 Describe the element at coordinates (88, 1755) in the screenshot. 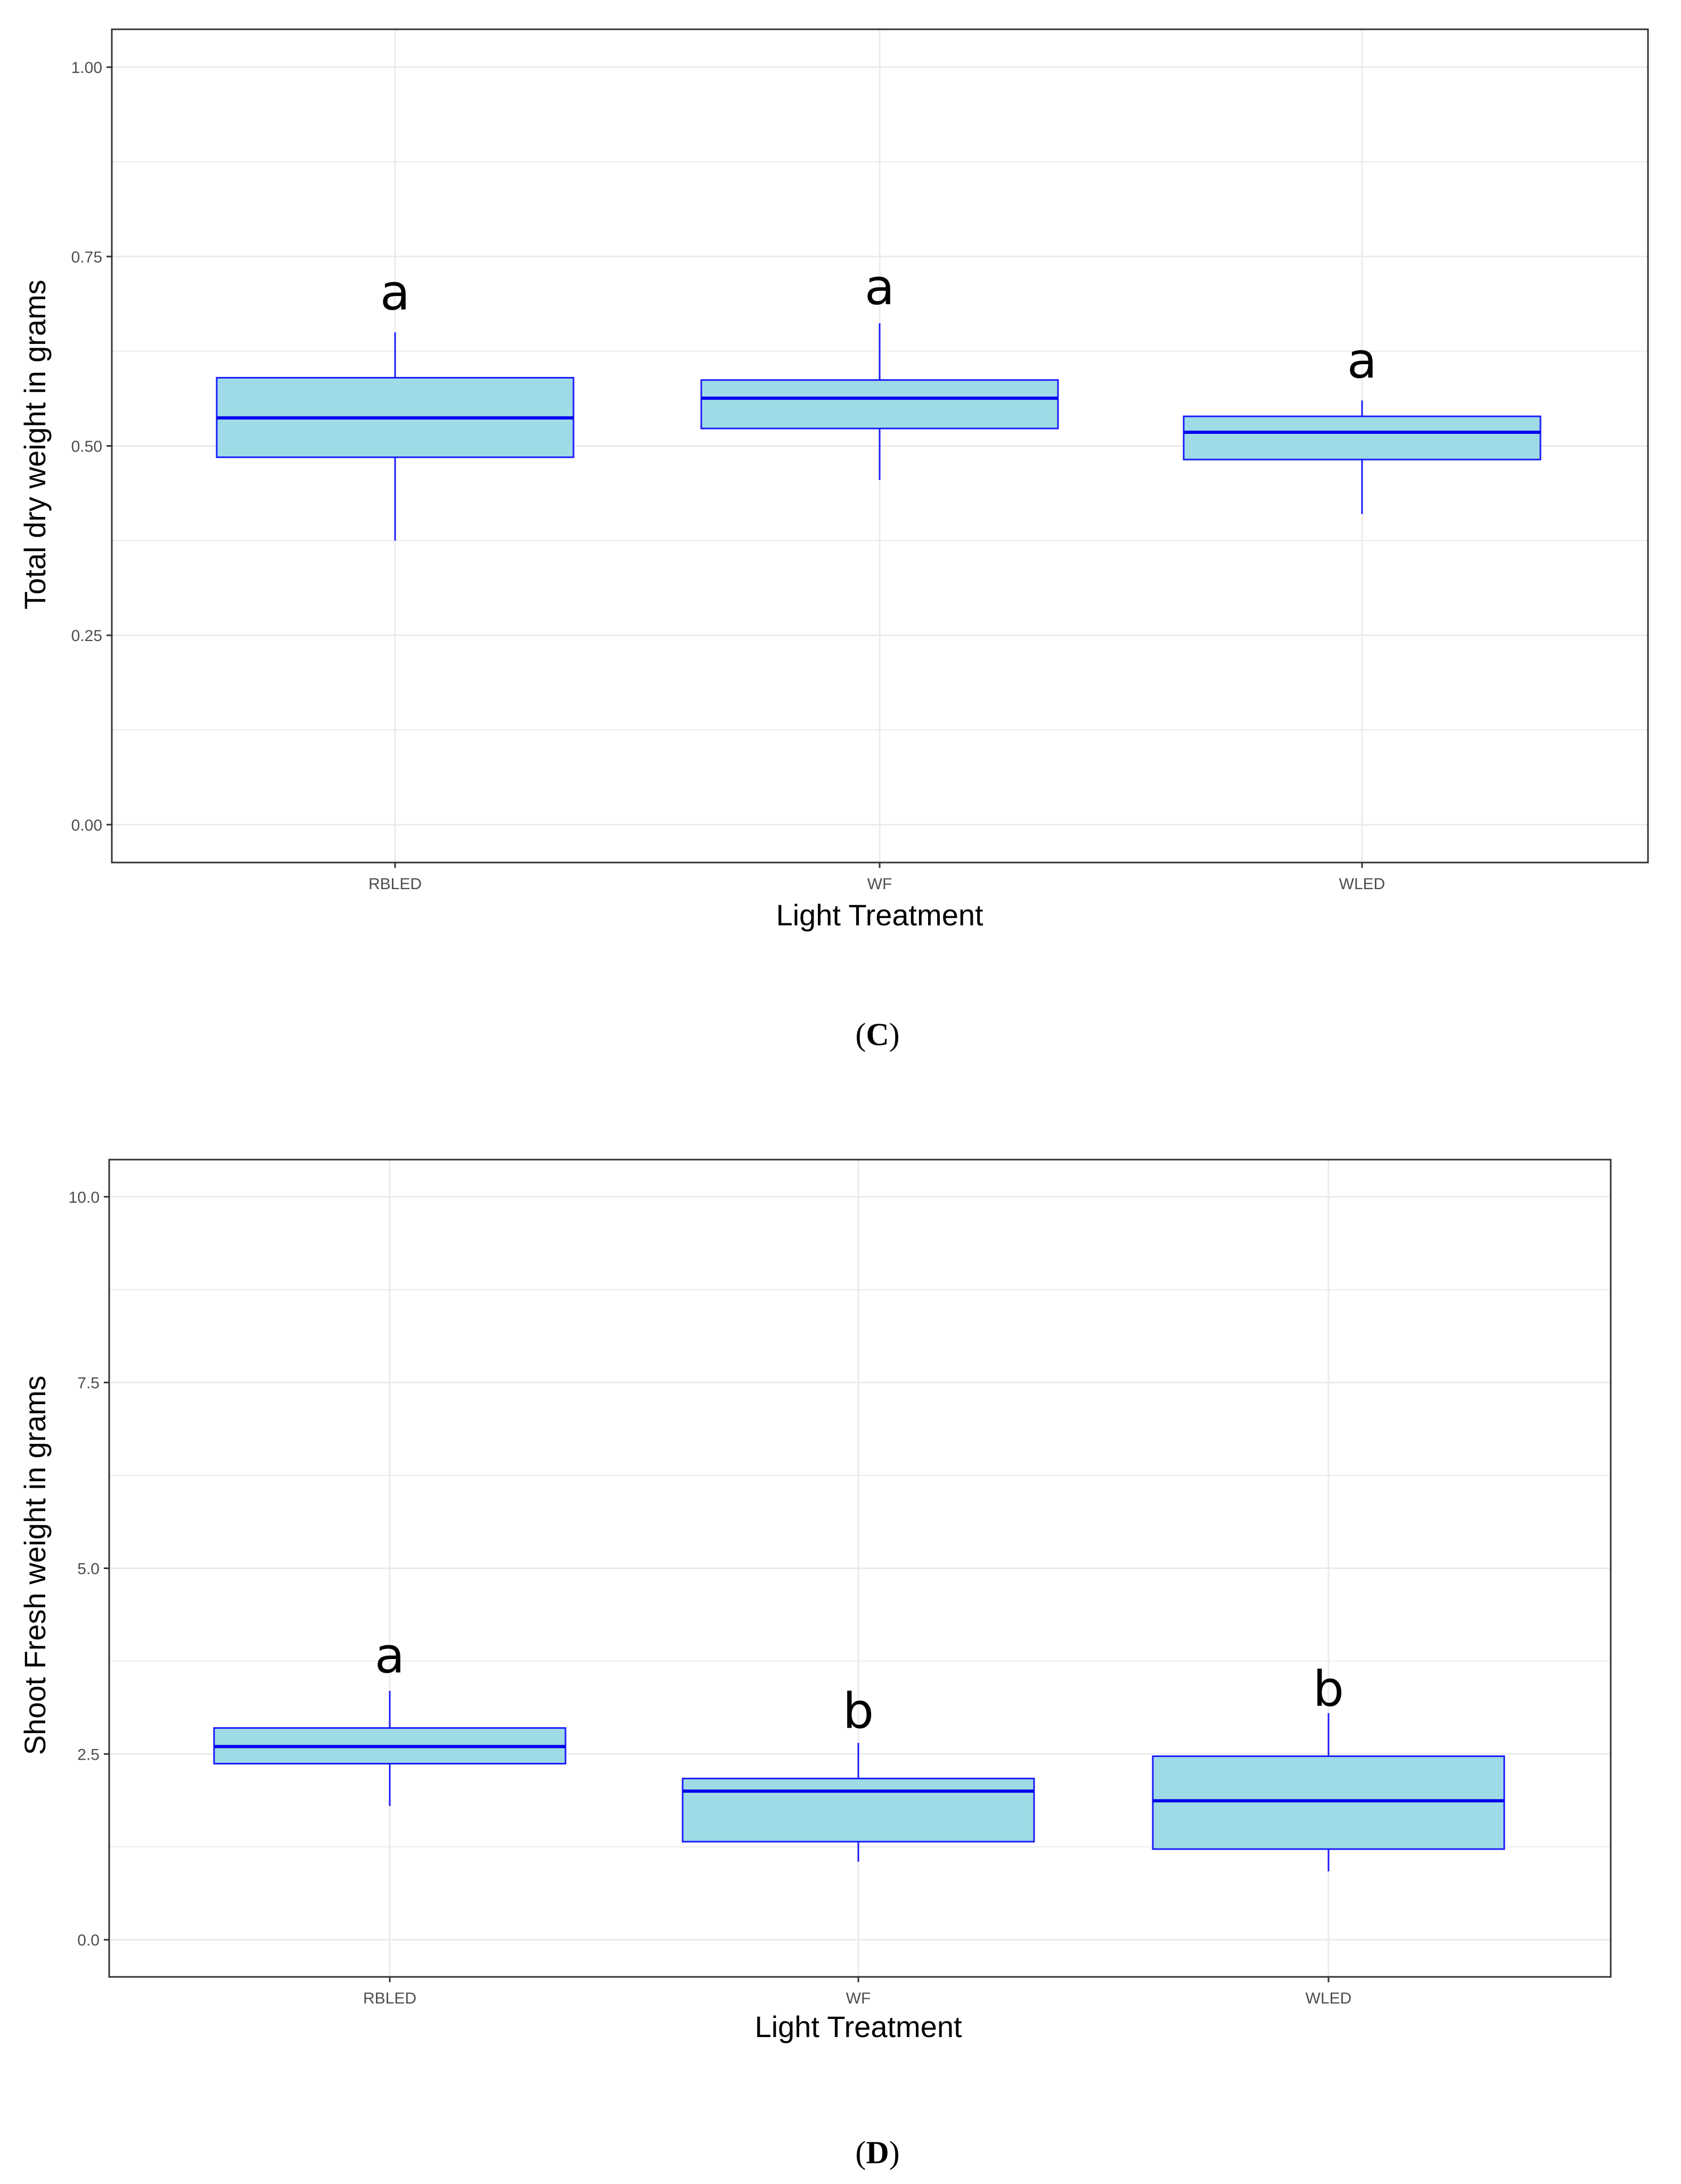

I see `panel-d-y-tick-label: 2.5` at that location.